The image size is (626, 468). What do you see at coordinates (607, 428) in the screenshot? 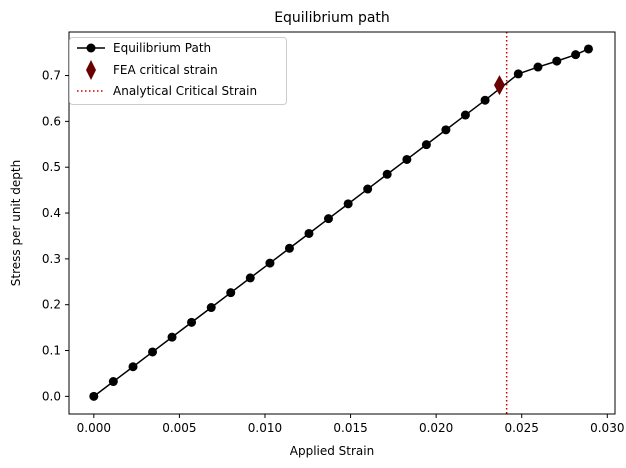
I see `x-tick-label: 0.030` at bounding box center [607, 428].